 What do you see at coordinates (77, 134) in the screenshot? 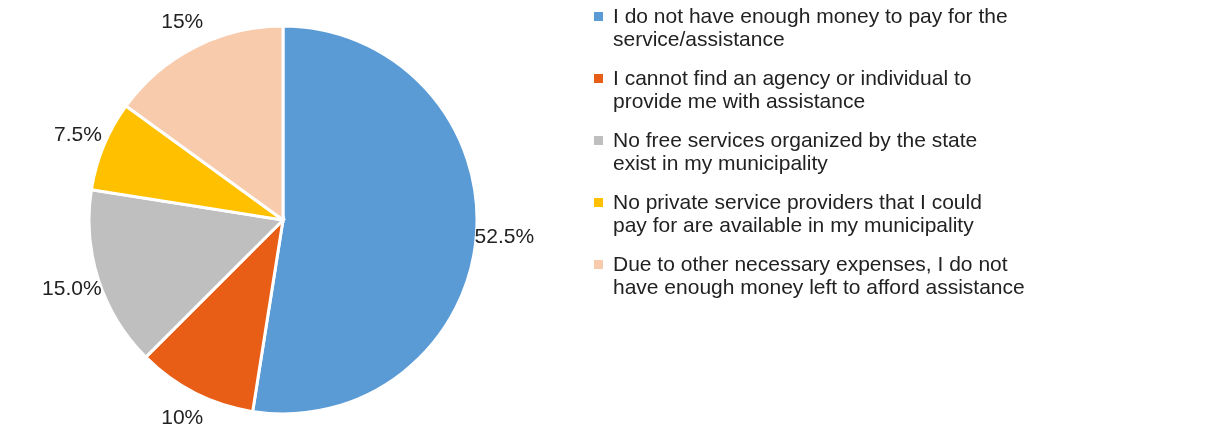
I see `data-label: 7.5%` at bounding box center [77, 134].